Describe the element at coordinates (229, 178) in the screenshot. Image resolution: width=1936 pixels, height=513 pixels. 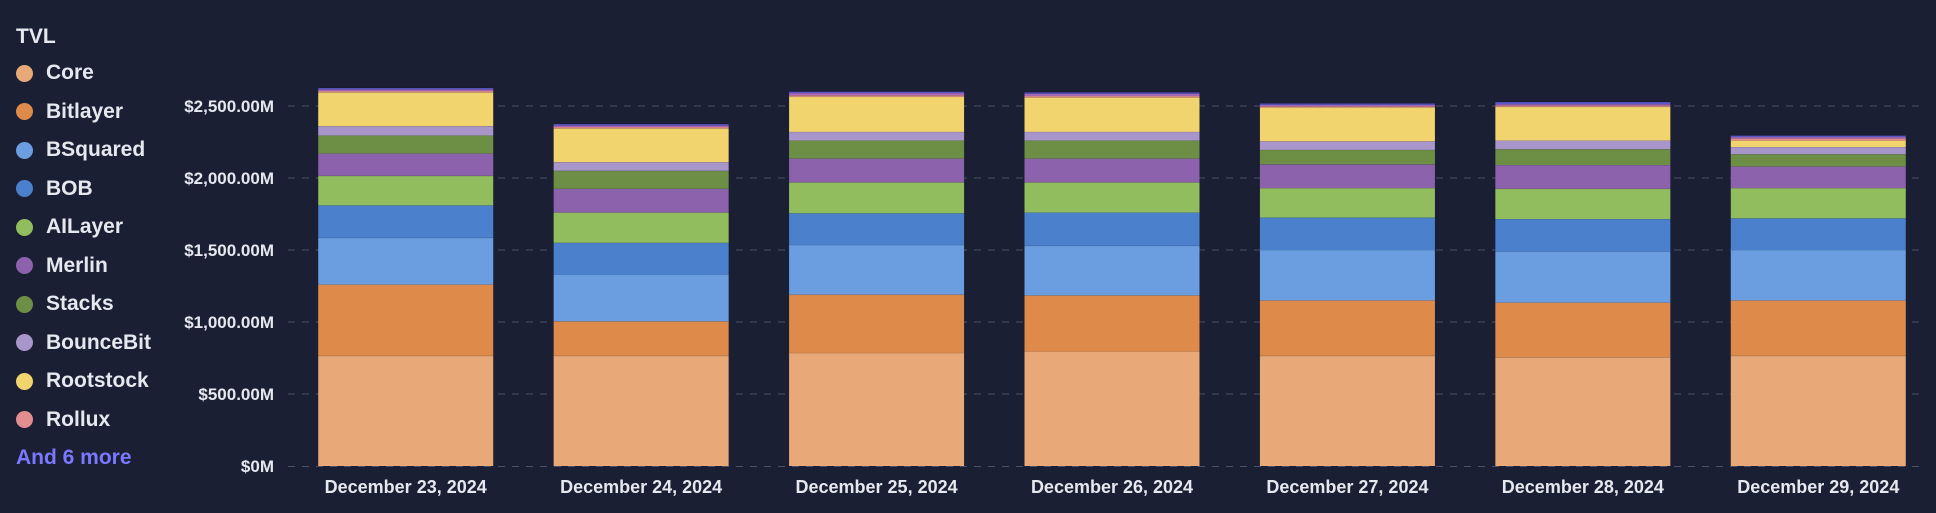
I see `y-tick-label: $2,000.00M` at that location.